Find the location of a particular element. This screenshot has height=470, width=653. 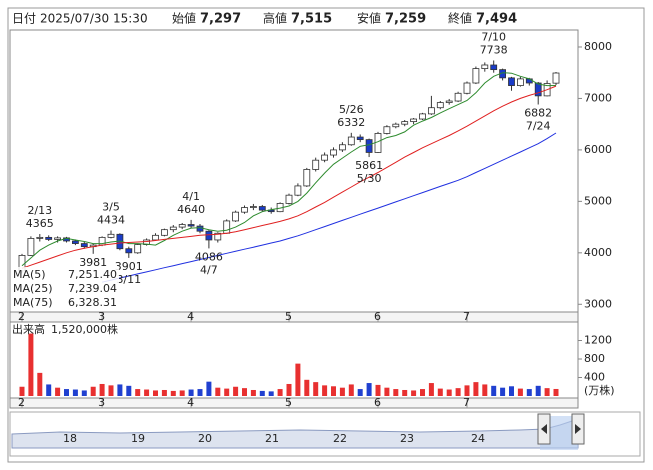

legend-name: MA(5) is located at coordinates (29, 274).